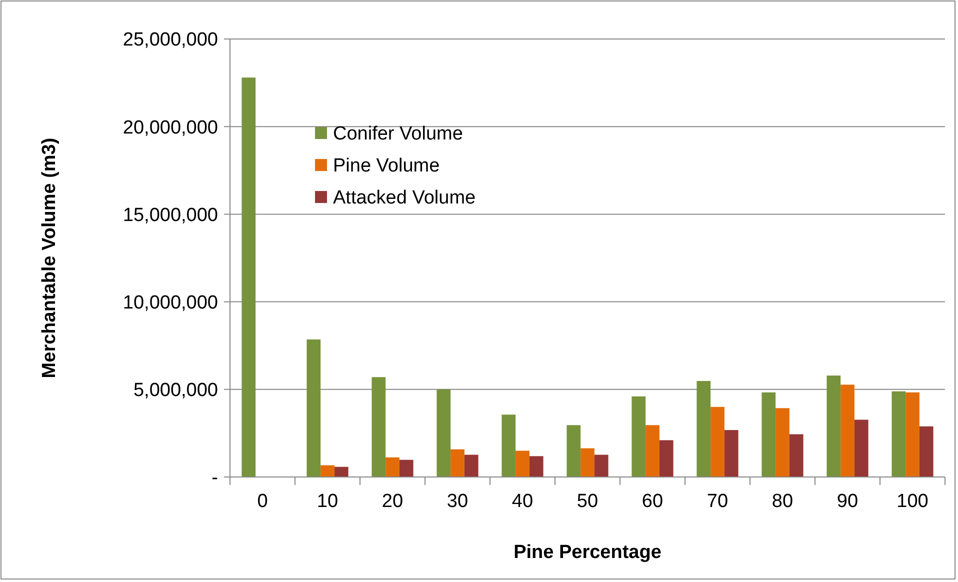  I want to click on legend-label: Conifer Volume, so click(398, 134).